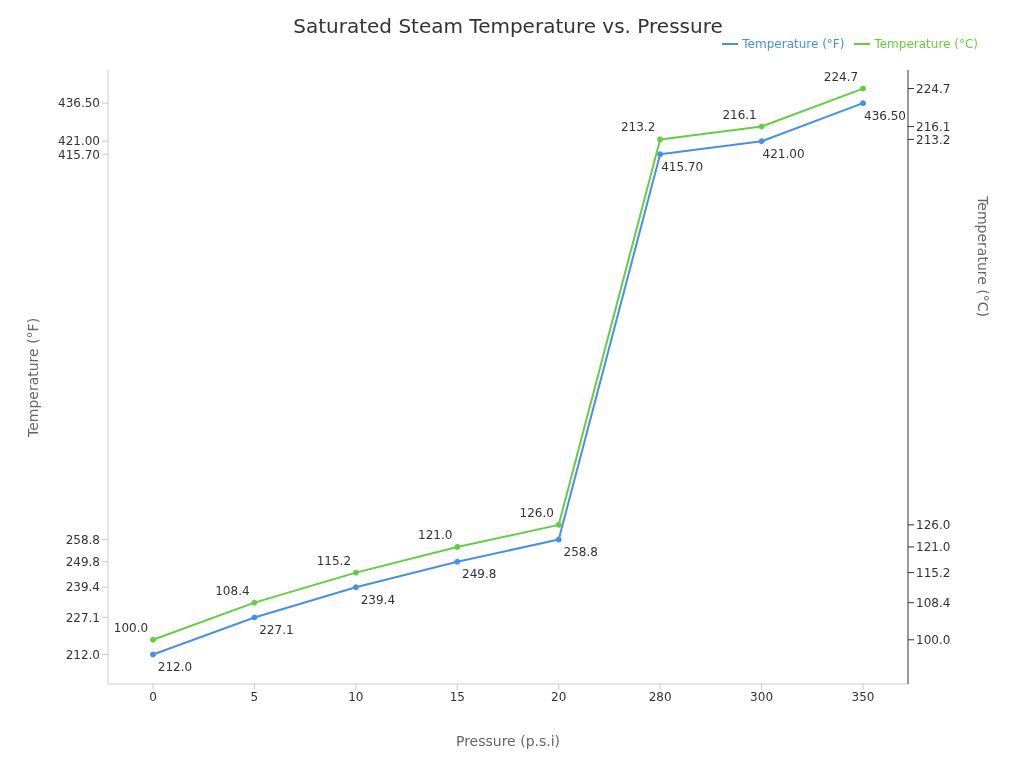  I want to click on chart-title: Saturated Steam Temperature vs. Pressure, so click(508, 26).